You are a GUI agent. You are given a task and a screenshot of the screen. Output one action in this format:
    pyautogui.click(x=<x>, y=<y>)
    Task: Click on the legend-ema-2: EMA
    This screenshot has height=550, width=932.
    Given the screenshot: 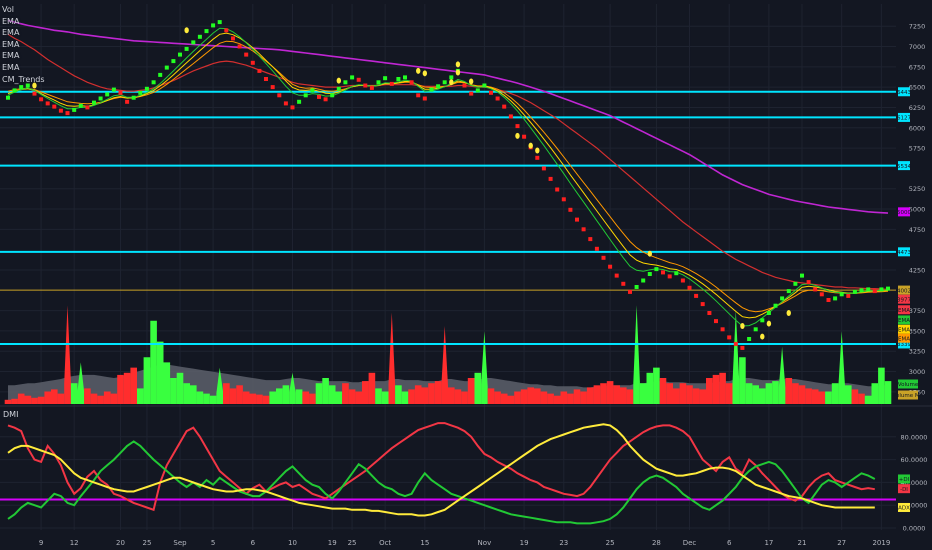 What is the action you would take?
    pyautogui.click(x=11, y=33)
    